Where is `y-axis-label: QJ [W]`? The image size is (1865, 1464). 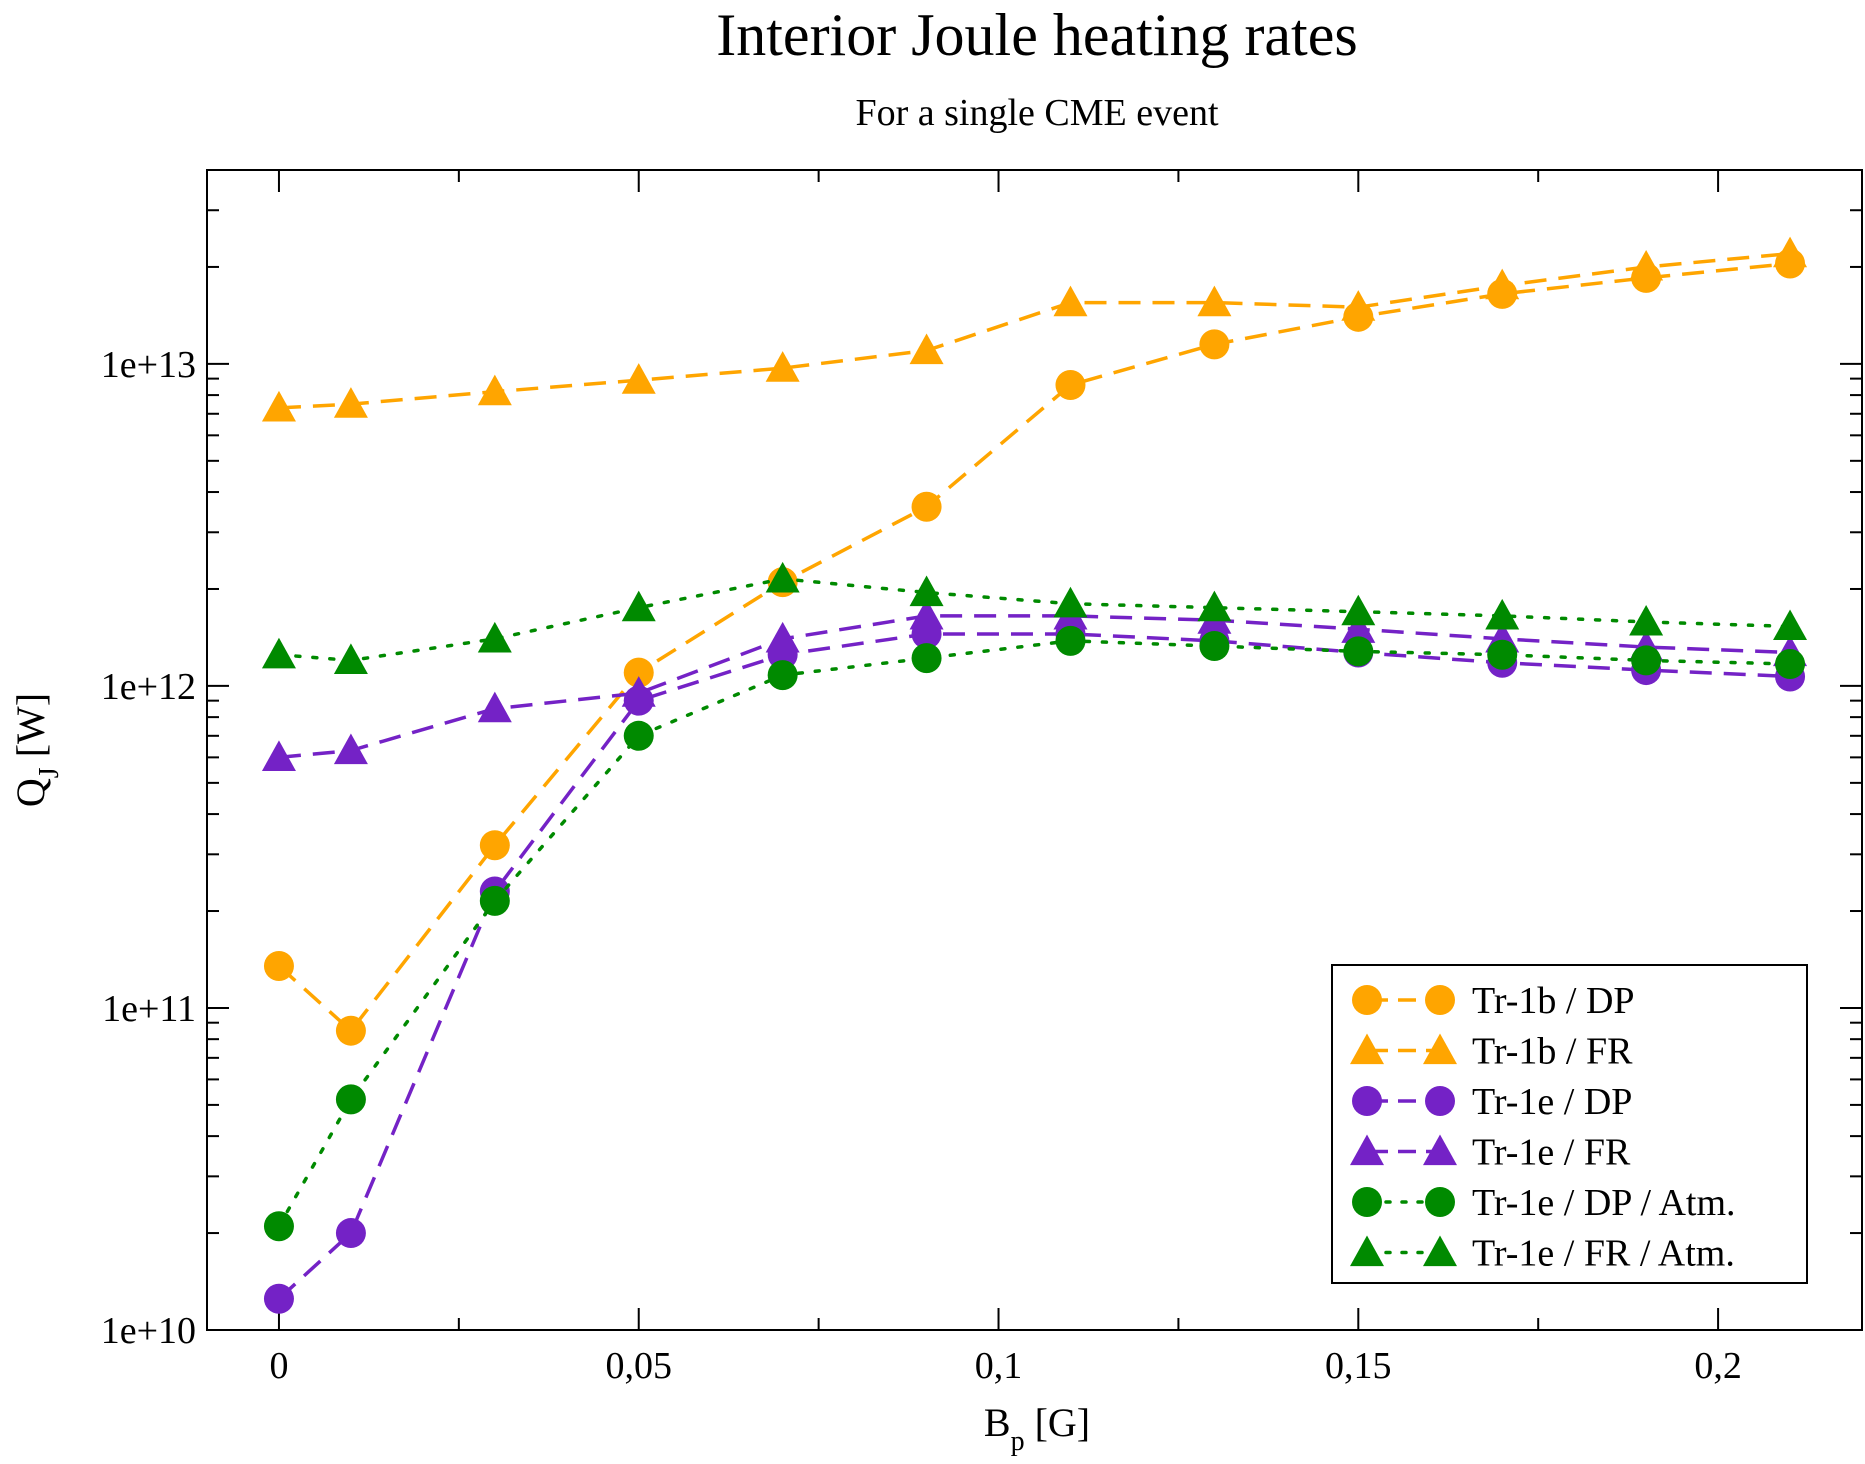
y-axis-label: QJ [W] is located at coordinates (36, 750).